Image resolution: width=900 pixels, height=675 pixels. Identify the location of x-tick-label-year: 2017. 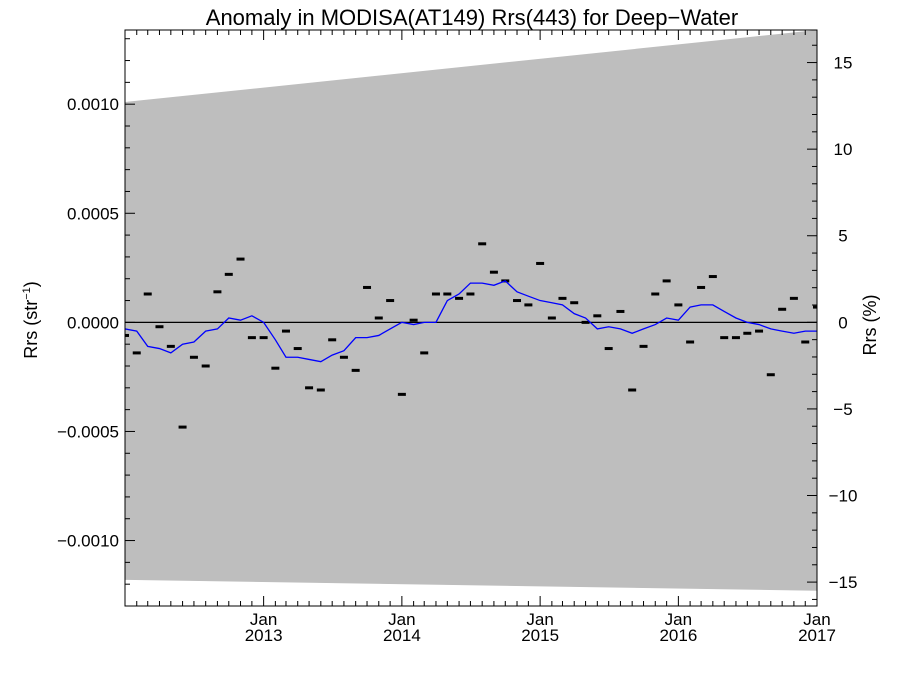
(817, 635).